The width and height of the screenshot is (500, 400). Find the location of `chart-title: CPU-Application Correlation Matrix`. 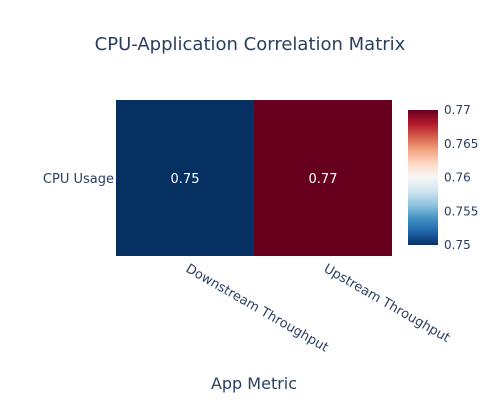

chart-title: CPU-Application Correlation Matrix is located at coordinates (250, 44).